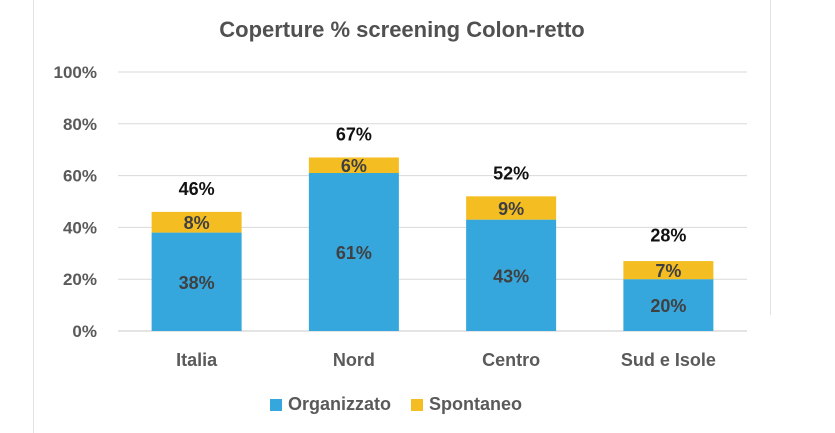  I want to click on chart-title: Coperture % screening Colon-retto, so click(401, 29).